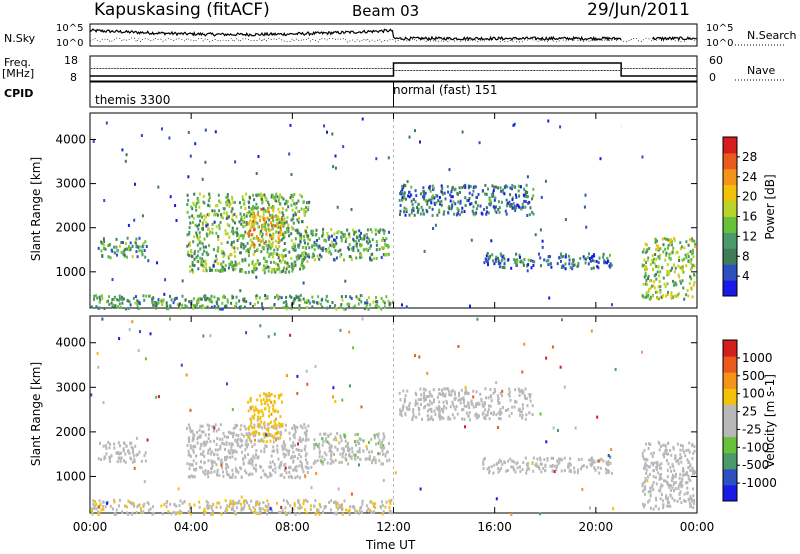  I want to click on freq-tick-top: 18, so click(71, 60).